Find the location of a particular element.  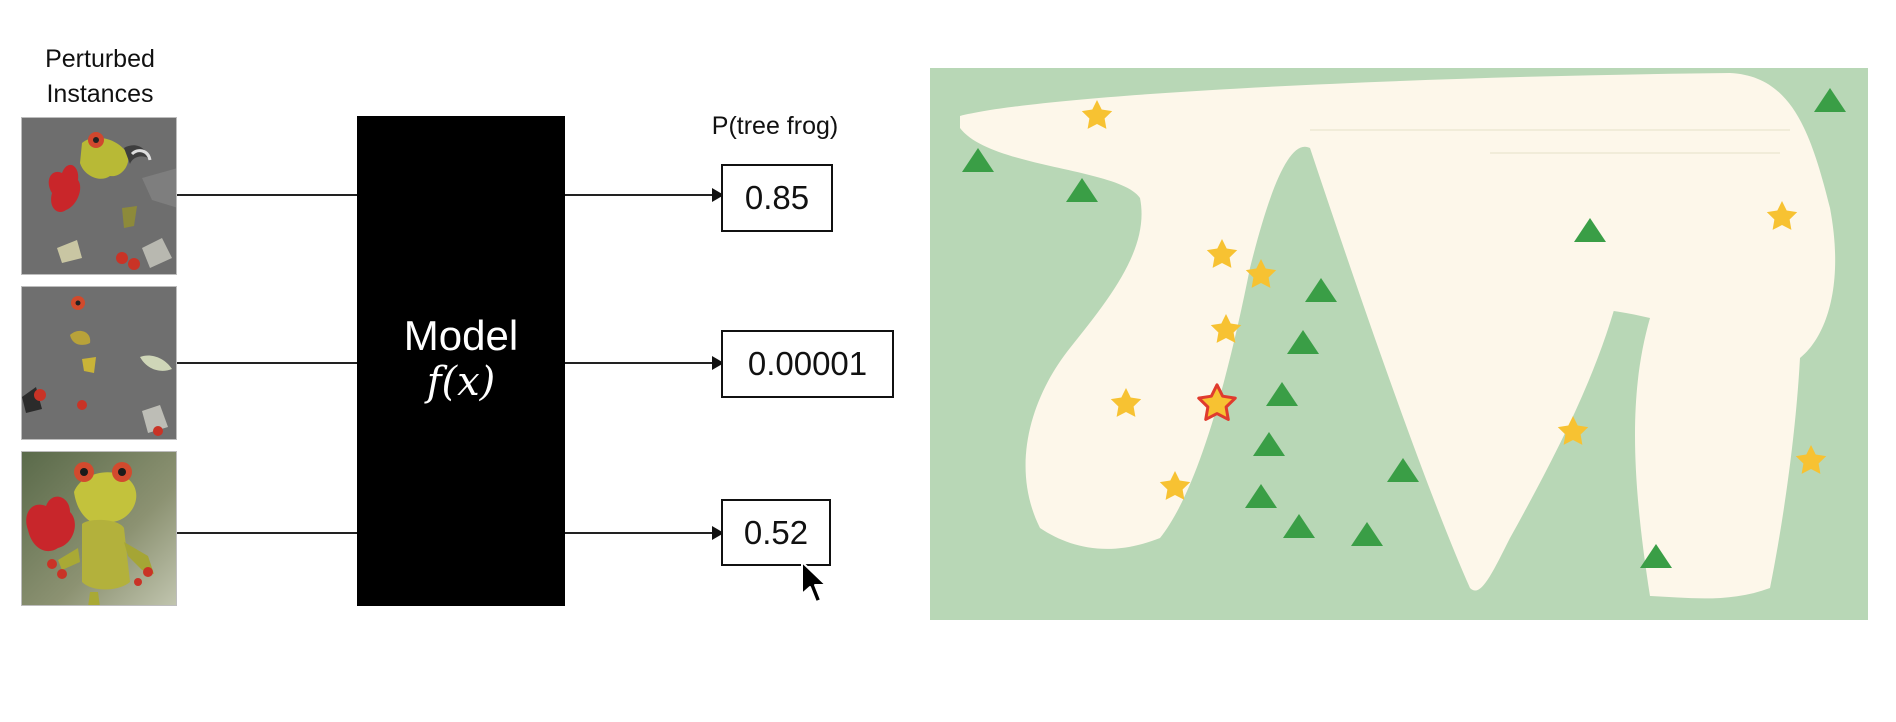

region-gradient-lines is located at coordinates (1550, 141).